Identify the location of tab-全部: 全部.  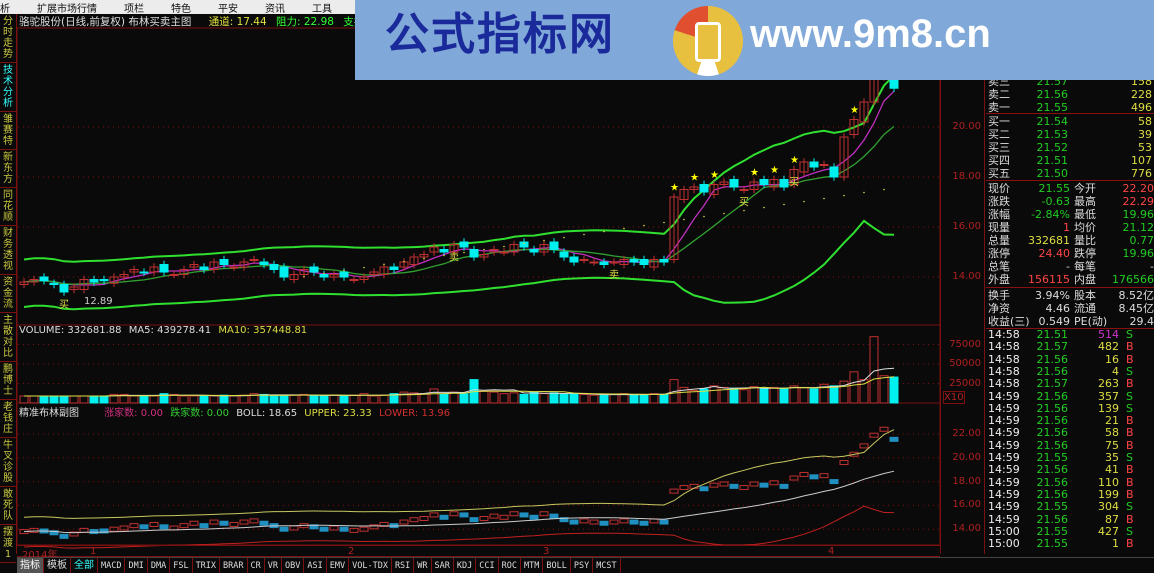
(84, 565).